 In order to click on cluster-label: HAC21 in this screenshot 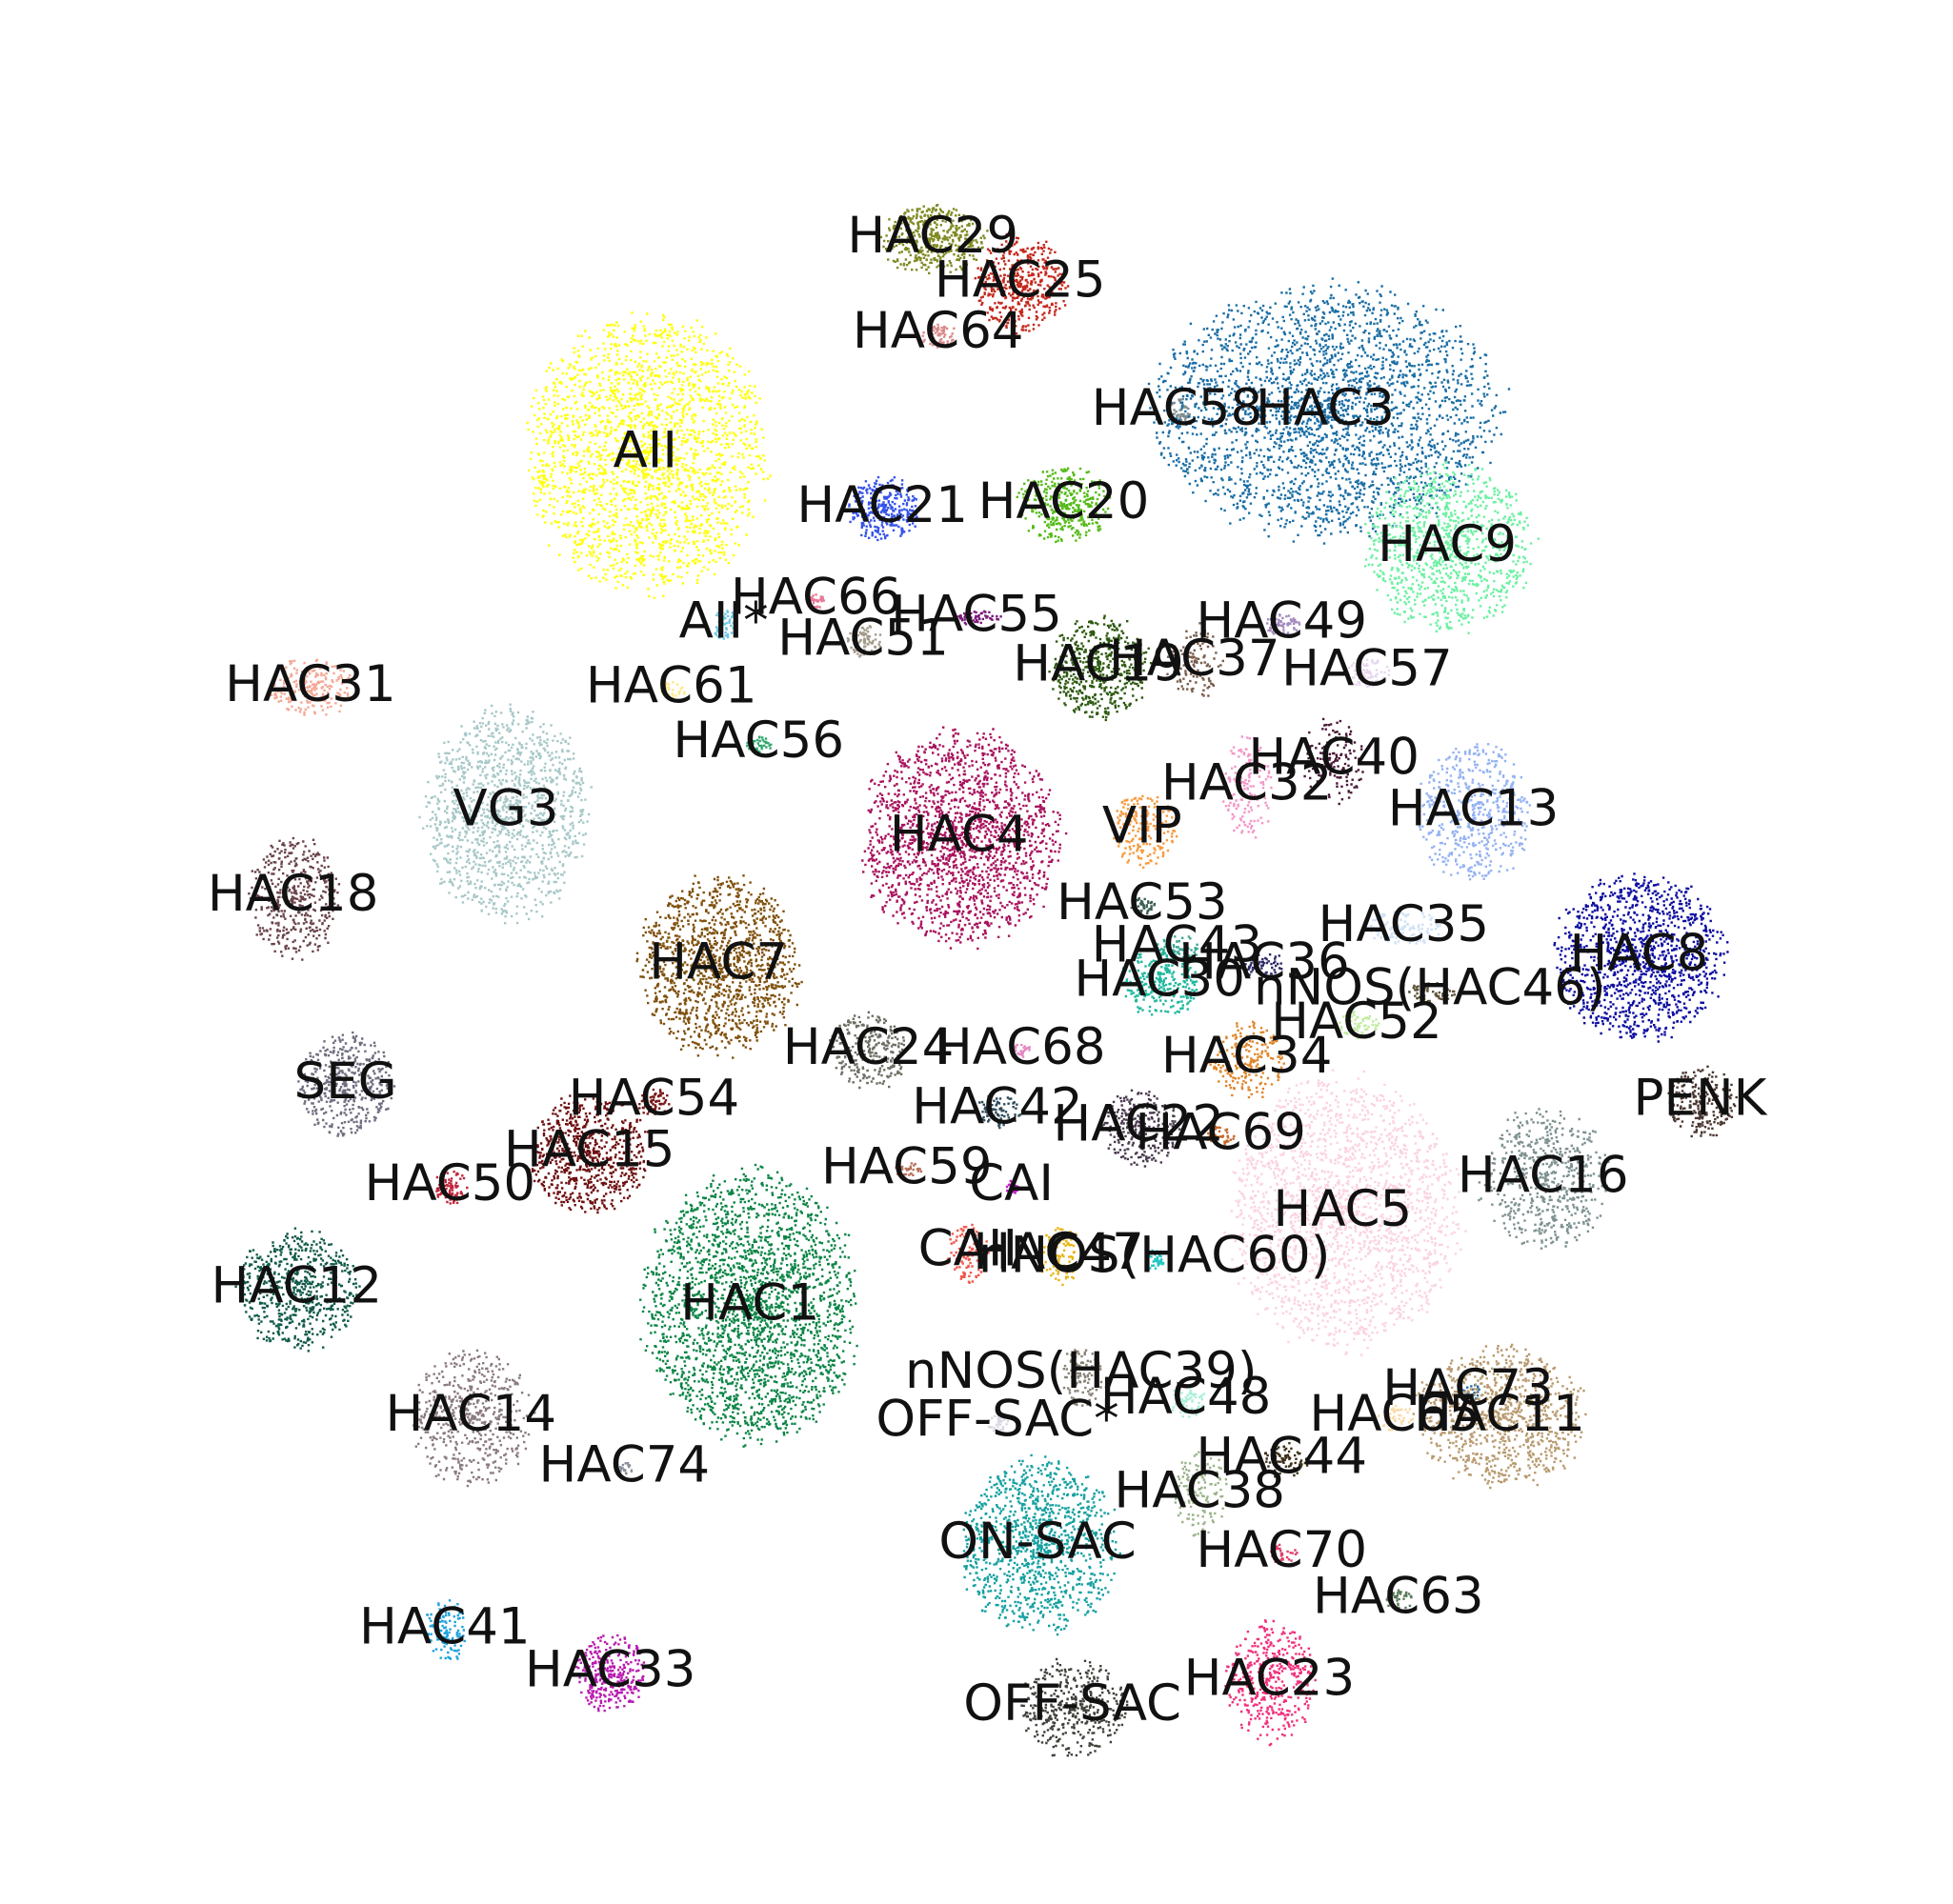, I will do `click(882, 505)`.